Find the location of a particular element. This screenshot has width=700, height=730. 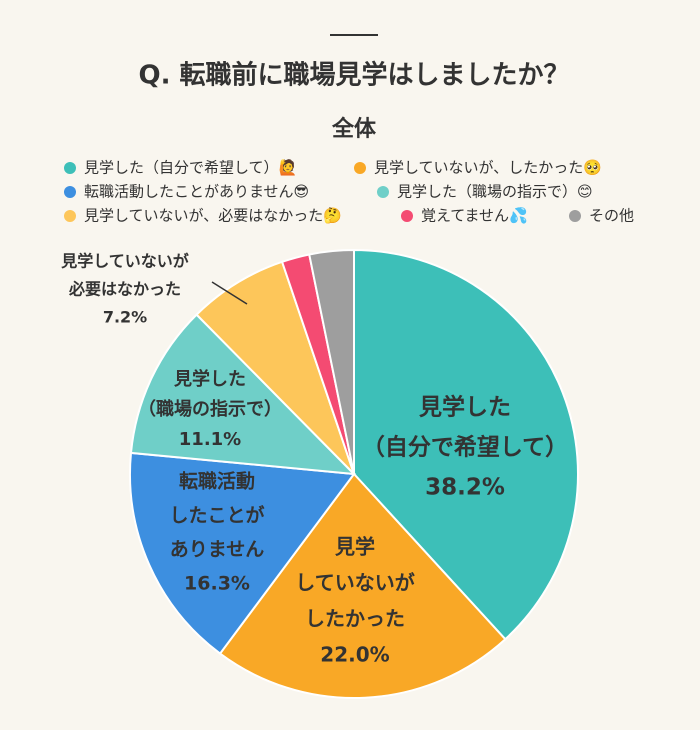

legend-label: 転職活動したことがありません😎 is located at coordinates (196, 192).